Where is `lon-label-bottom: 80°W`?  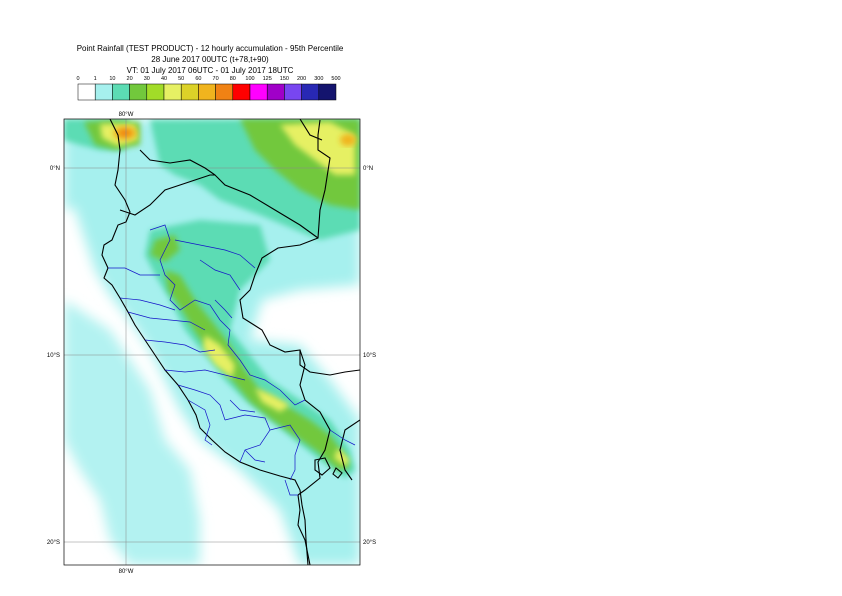
lon-label-bottom: 80°W is located at coordinates (126, 572).